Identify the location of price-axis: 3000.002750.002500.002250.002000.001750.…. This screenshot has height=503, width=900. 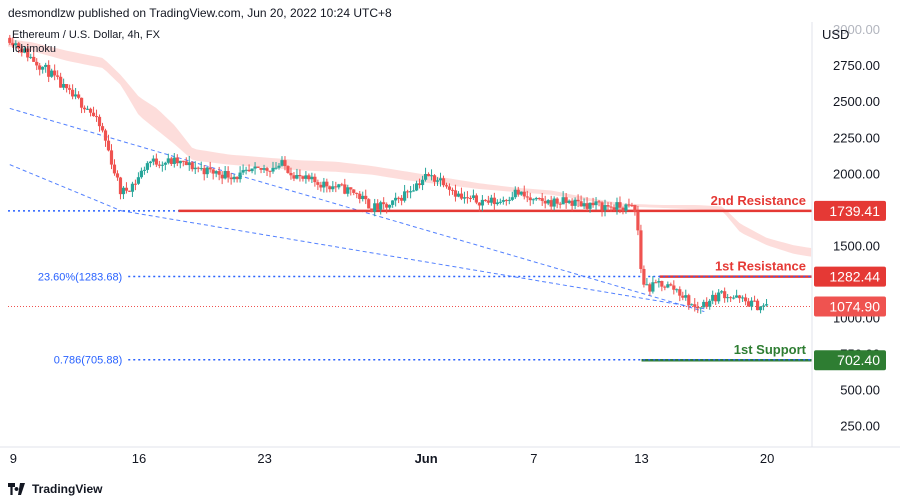
(848, 234).